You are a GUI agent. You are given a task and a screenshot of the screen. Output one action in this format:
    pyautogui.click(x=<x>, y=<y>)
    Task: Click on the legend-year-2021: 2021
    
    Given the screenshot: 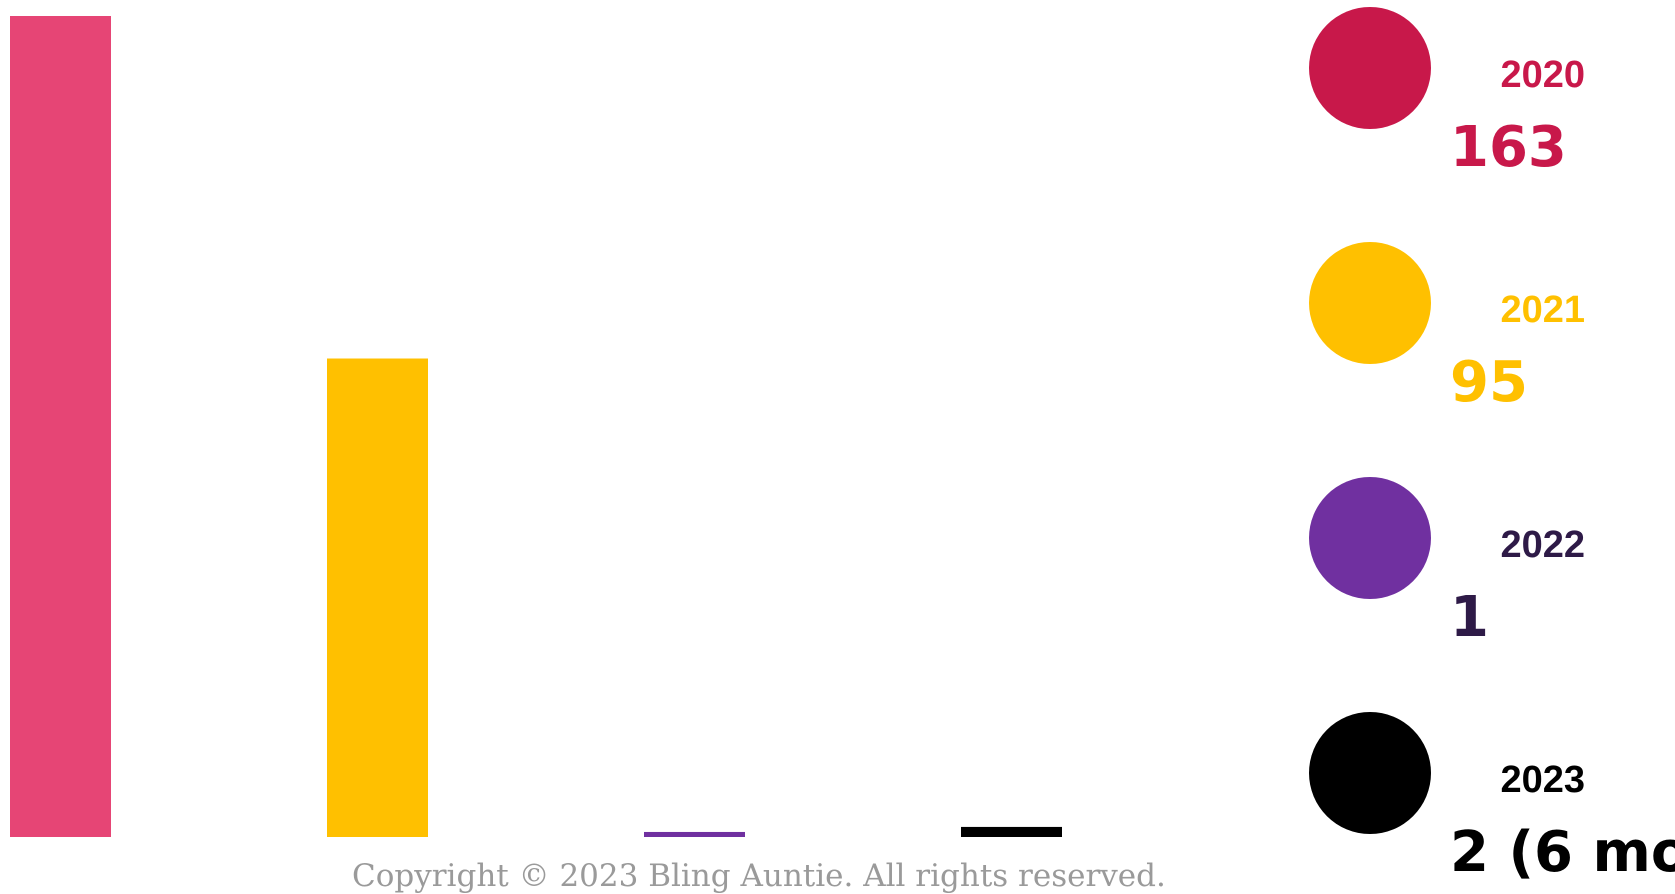 What is the action you would take?
    pyautogui.click(x=1542, y=310)
    